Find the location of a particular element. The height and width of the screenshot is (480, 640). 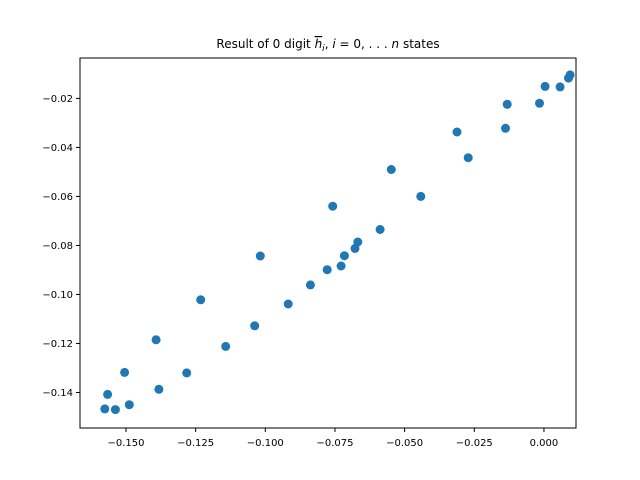

title-mid: , is located at coordinates (329, 44).